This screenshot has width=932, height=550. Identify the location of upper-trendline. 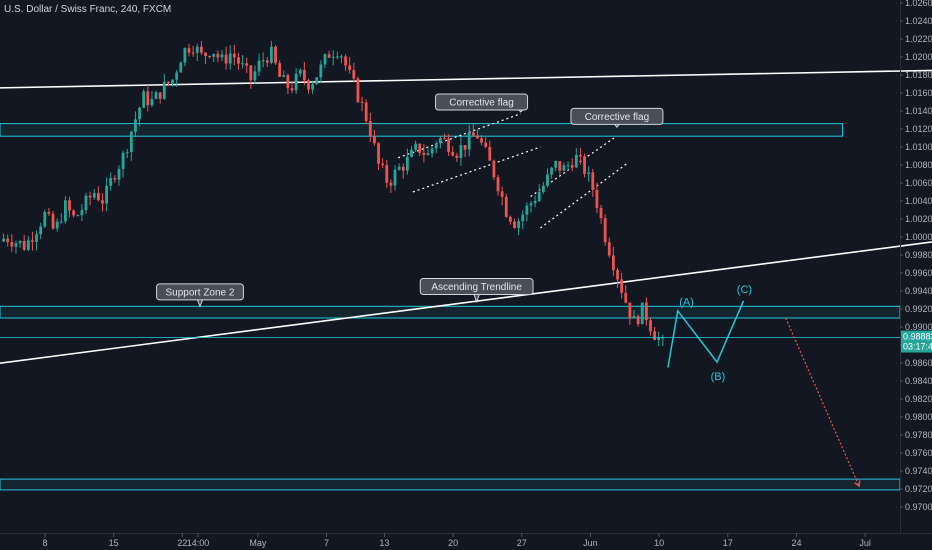
(466, 79).